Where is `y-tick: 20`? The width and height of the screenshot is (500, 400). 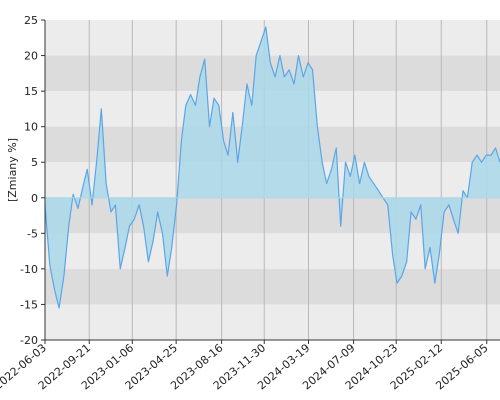
y-tick: 20 is located at coordinates (34, 56).